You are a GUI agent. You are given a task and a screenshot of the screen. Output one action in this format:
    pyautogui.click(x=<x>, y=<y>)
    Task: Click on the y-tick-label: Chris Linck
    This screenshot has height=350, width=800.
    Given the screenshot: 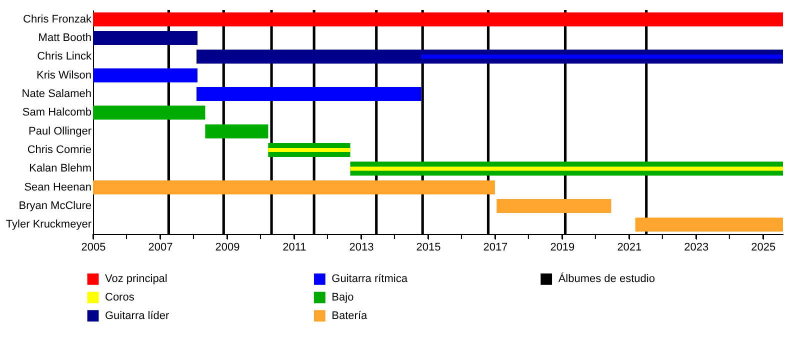 What is the action you would take?
    pyautogui.click(x=64, y=56)
    